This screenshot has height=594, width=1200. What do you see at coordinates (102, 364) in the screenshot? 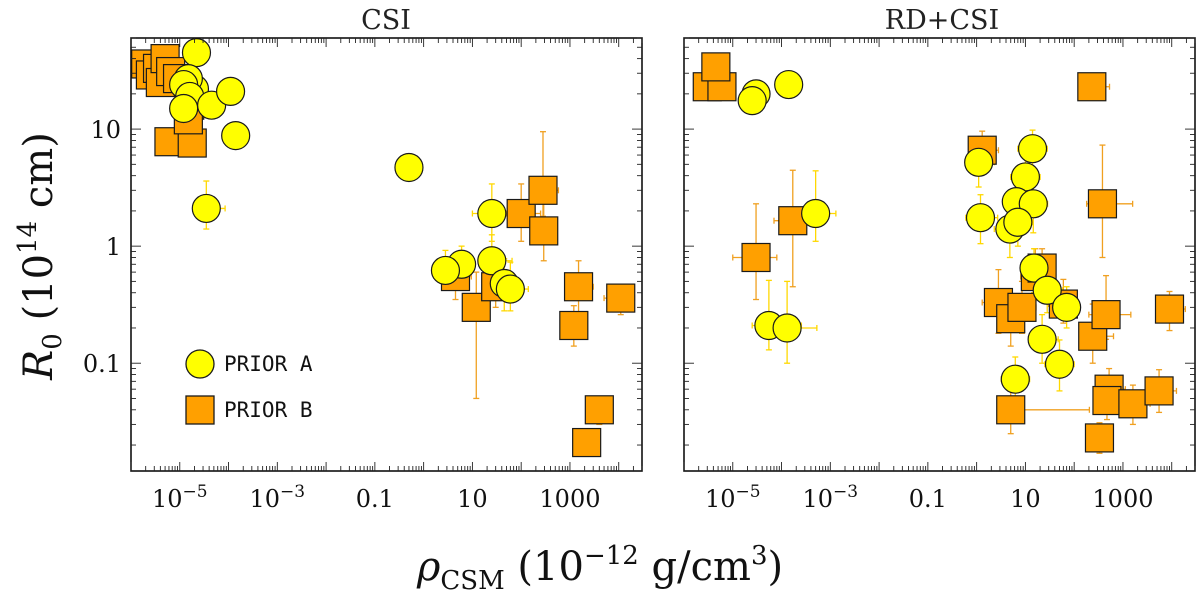
I see `y-tick-label: 0.1` at bounding box center [102, 364].